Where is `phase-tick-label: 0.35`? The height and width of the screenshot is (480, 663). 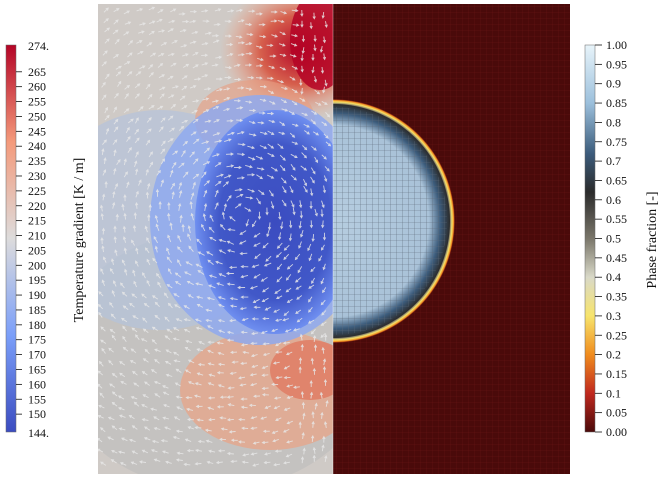
phase-tick-label: 0.35 is located at coordinates (616, 297).